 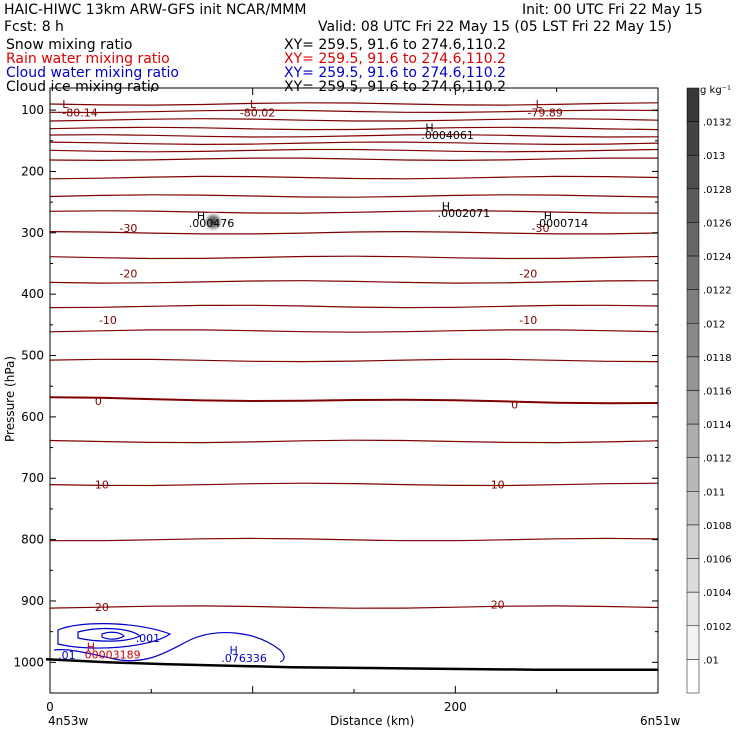 What do you see at coordinates (69, 45) in the screenshot?
I see `field-snow-label: Snow mixing ratio` at bounding box center [69, 45].